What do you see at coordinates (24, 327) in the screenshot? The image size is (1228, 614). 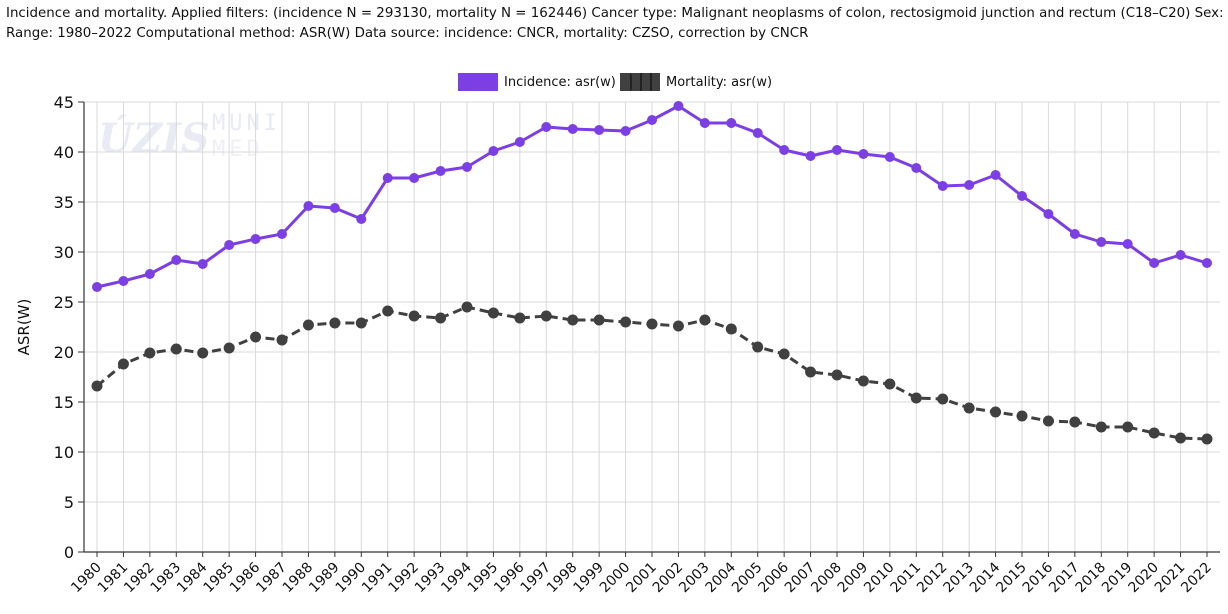 I see `y-axis-label: ASR(W)` at bounding box center [24, 327].